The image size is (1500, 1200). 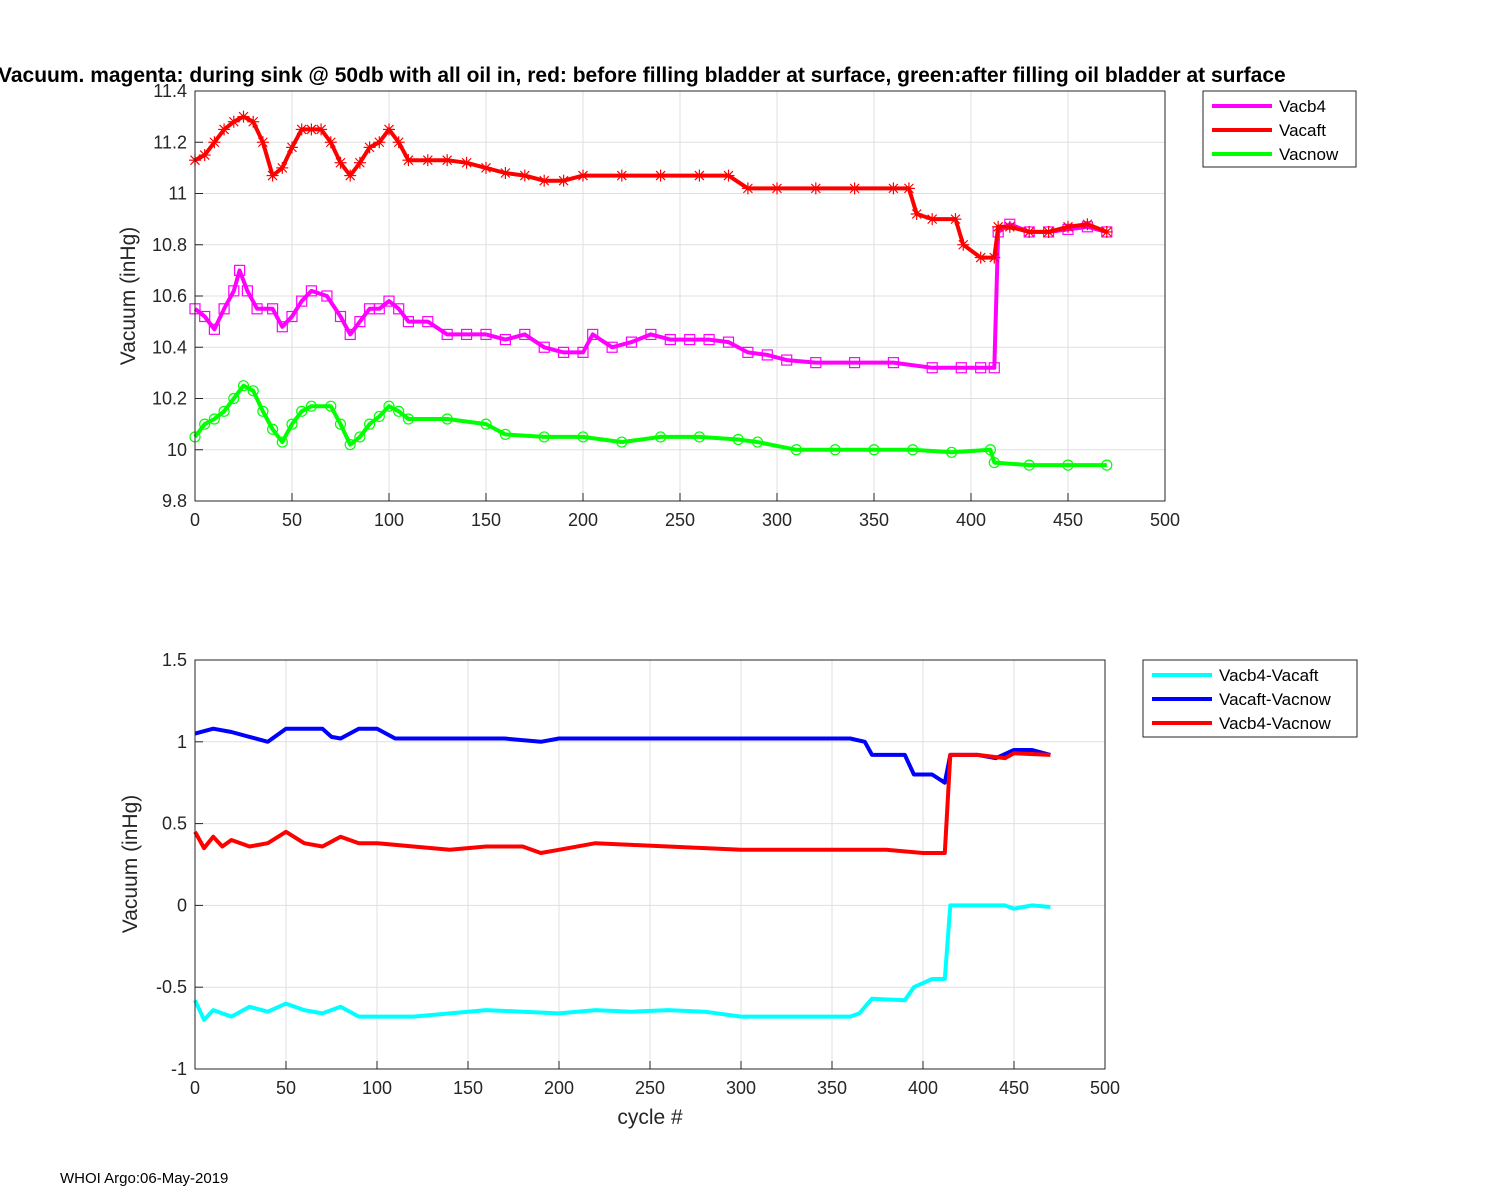 What do you see at coordinates (128, 296) in the screenshot?
I see `top-y-axis-label: Vacuum (inHg)` at bounding box center [128, 296].